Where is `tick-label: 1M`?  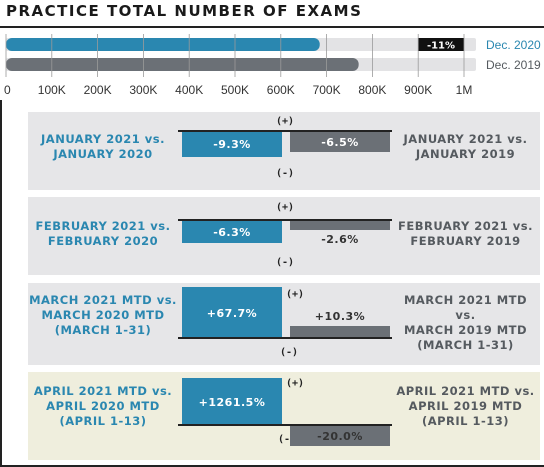 tick-label: 1M is located at coordinates (464, 90).